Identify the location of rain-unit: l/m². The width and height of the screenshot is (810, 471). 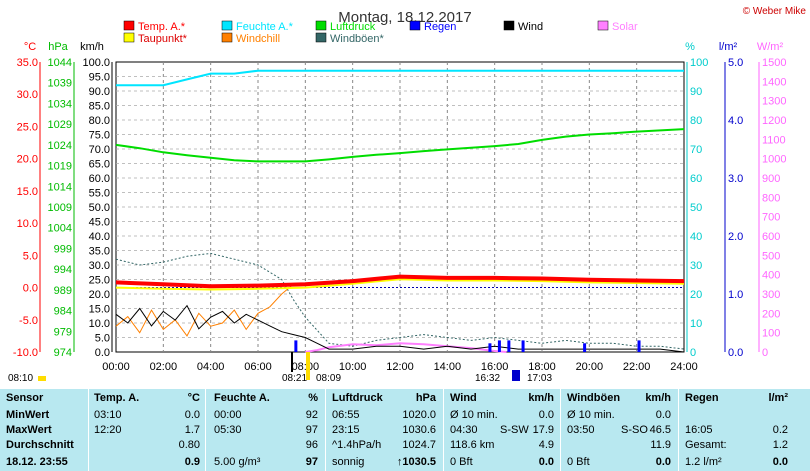
(778, 398).